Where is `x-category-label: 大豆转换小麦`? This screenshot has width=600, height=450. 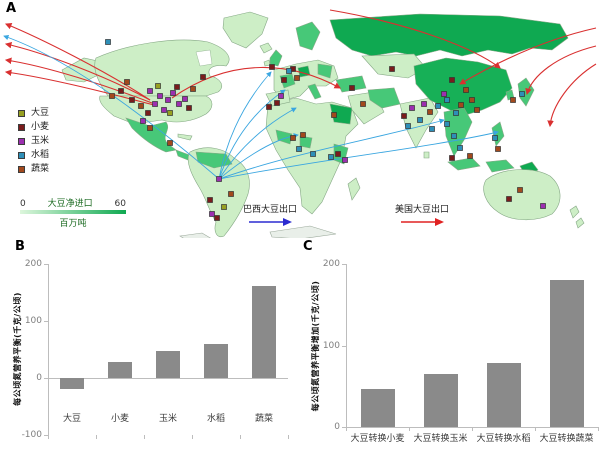 x-category-label: 大豆转换小麦 is located at coordinates (377, 439).